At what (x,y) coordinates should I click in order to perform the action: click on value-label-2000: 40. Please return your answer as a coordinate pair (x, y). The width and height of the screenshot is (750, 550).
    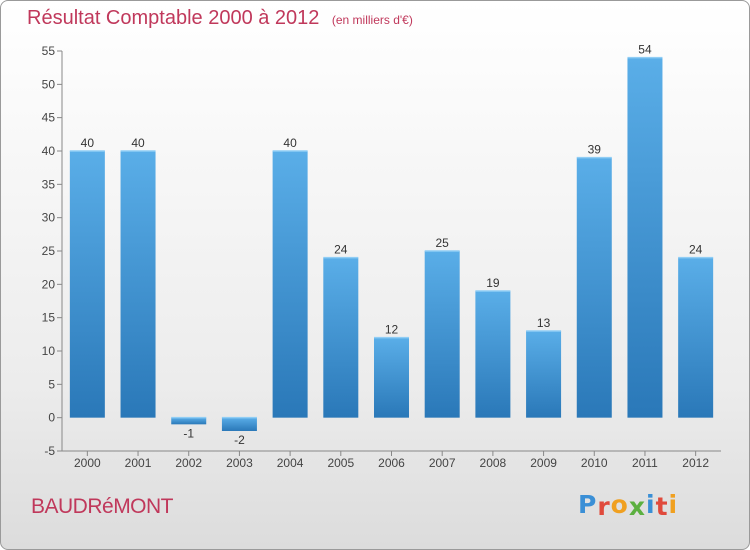
    Looking at the image, I should click on (88, 143).